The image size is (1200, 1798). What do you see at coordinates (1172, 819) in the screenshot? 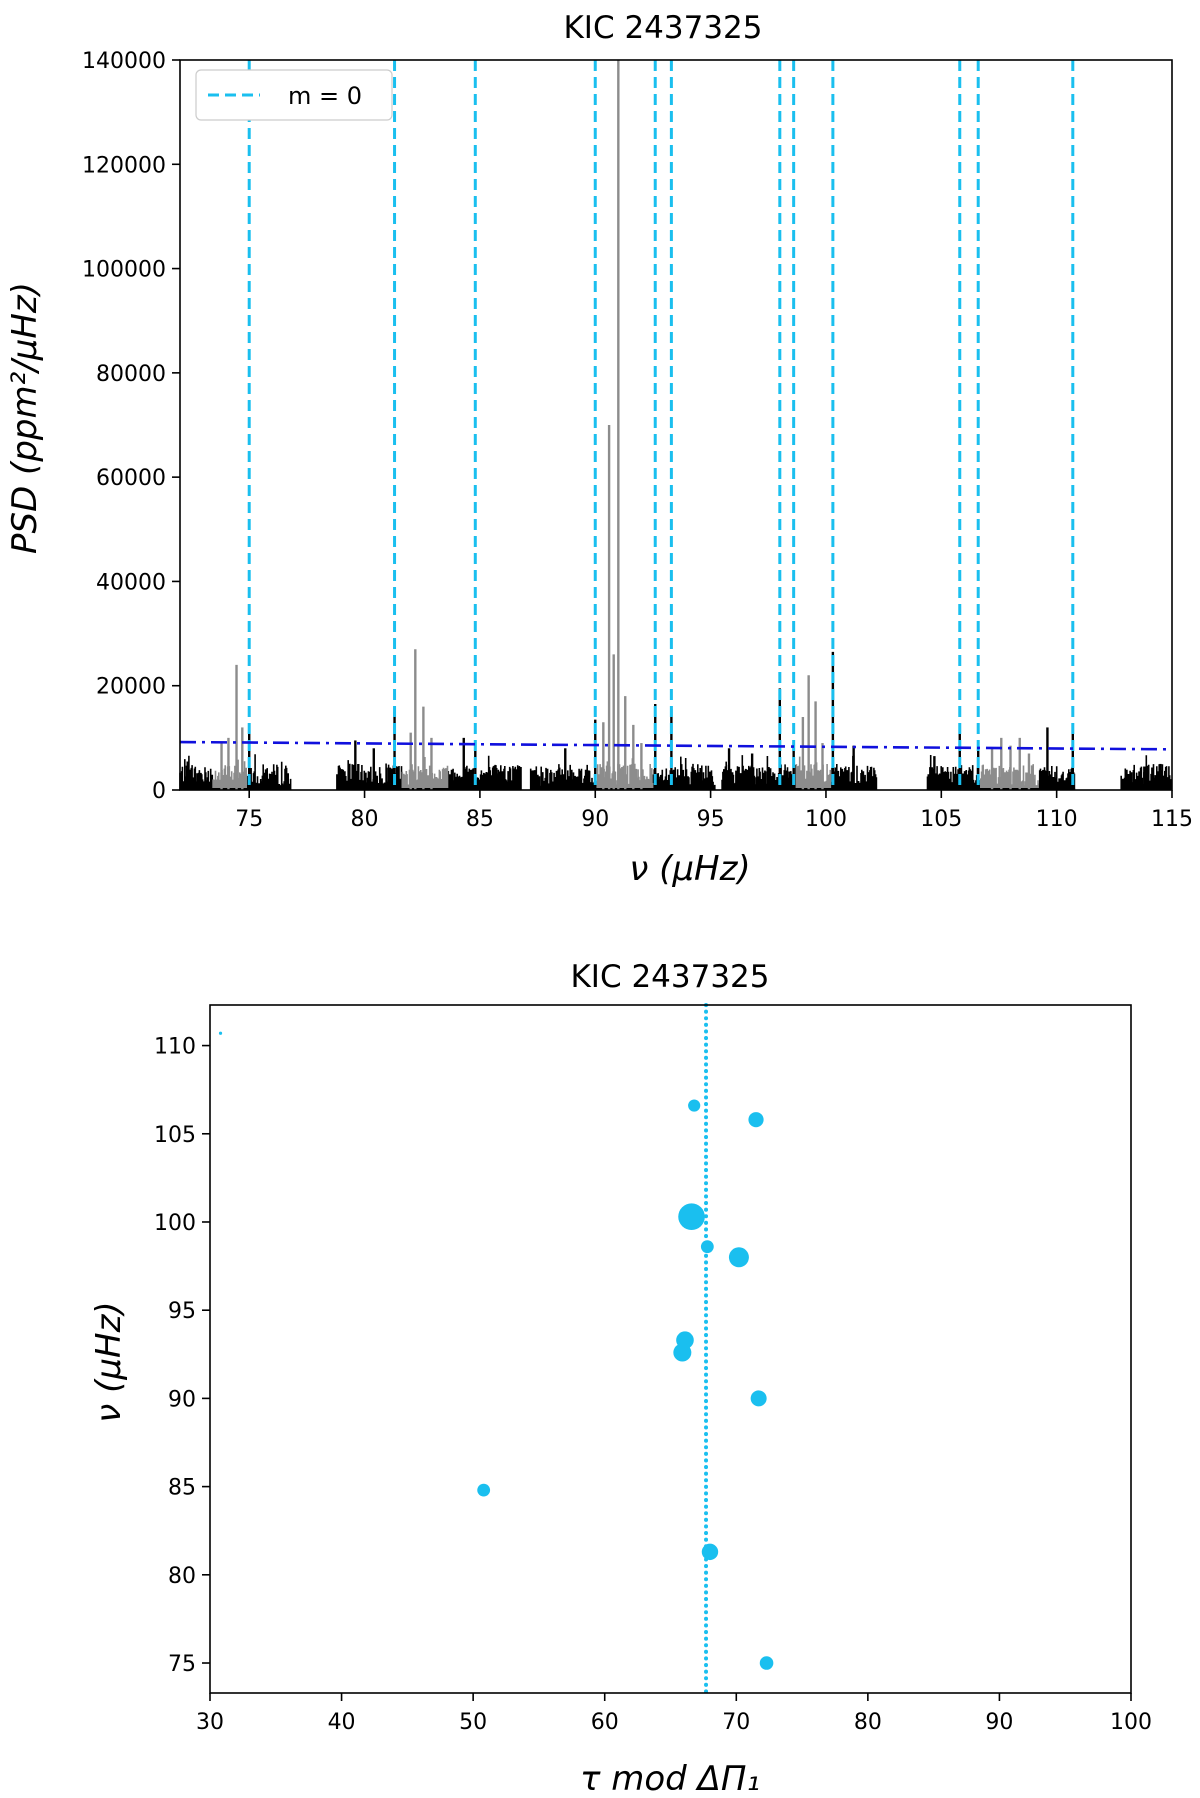
I see `x-tick-label: 115` at bounding box center [1172, 819].